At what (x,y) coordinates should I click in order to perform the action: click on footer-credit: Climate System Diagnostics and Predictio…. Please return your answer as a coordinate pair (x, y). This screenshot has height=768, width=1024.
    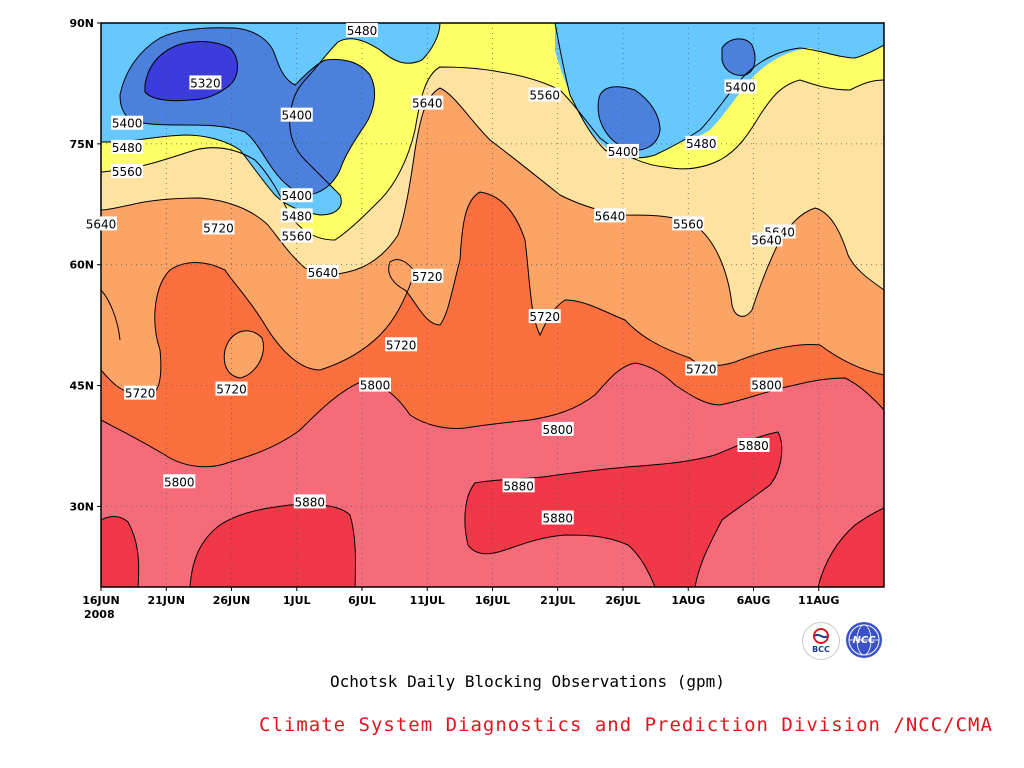
    Looking at the image, I should click on (626, 725).